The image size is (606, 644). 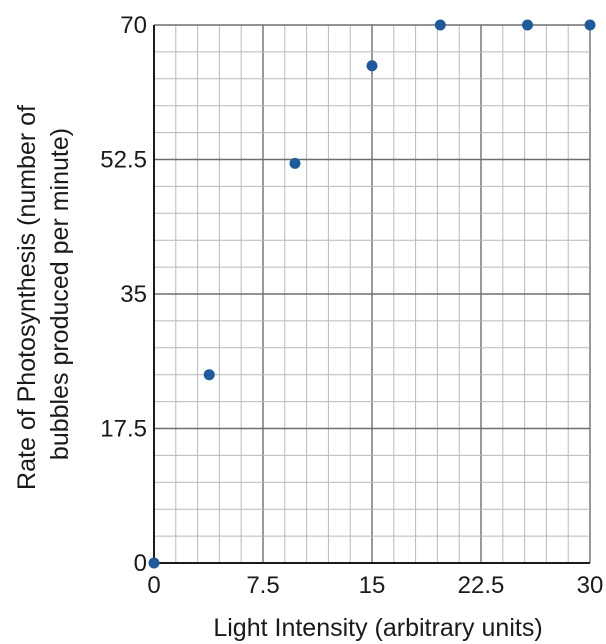 I want to click on y-axis-title-line-1: Rate of Photosynthesis (number of, so click(x=27, y=297).